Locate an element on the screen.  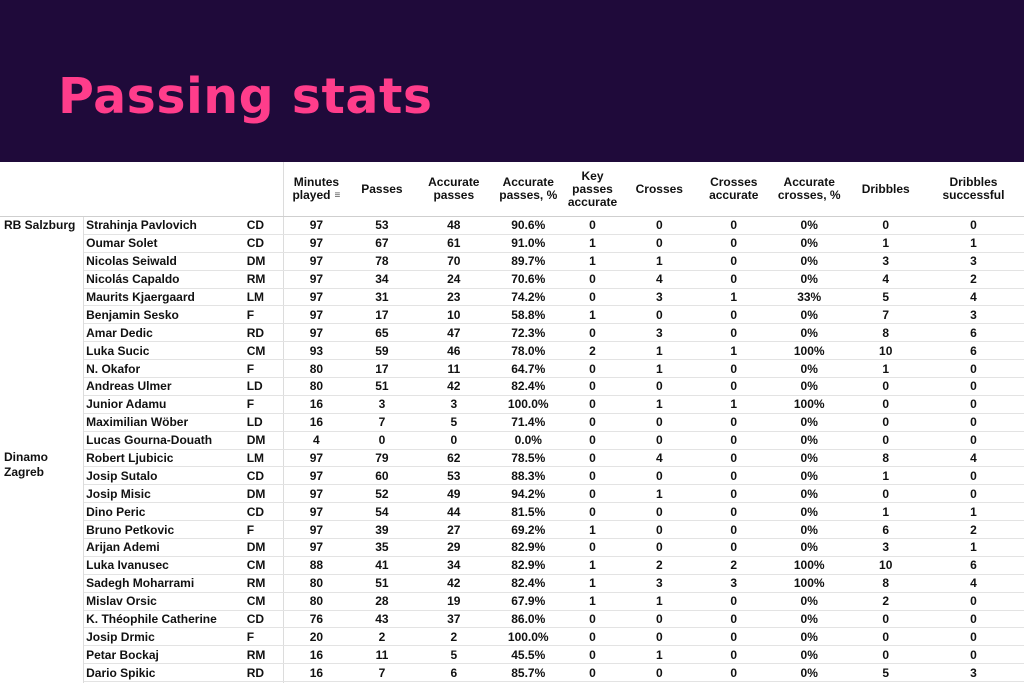
table-row: Dino Peric CD 97 54 44 81.5% 0 0 0 0% 1 1 is located at coordinates (512, 512).